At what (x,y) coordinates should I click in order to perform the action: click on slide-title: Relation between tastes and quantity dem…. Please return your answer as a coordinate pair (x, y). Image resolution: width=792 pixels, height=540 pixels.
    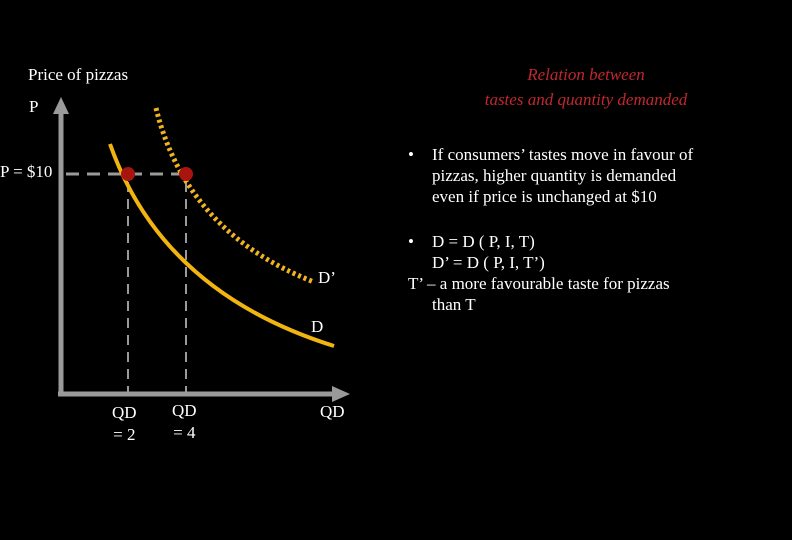
    Looking at the image, I should click on (586, 87).